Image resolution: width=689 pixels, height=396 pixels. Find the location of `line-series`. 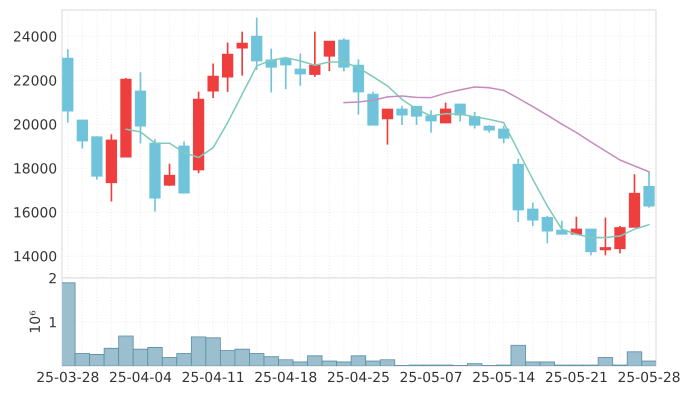

line-series is located at coordinates (496, 129).